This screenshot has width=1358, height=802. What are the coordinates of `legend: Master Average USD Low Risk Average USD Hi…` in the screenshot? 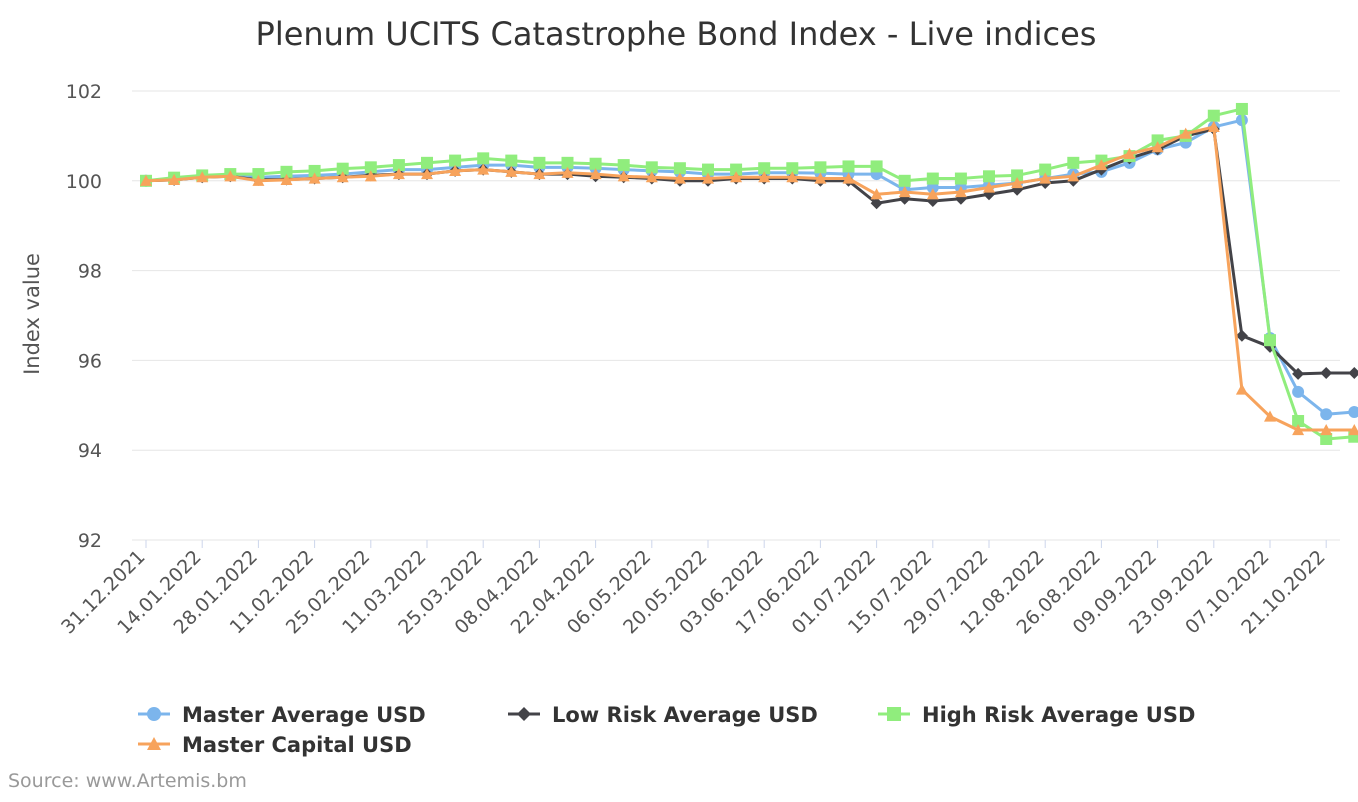 It's located at (666, 730).